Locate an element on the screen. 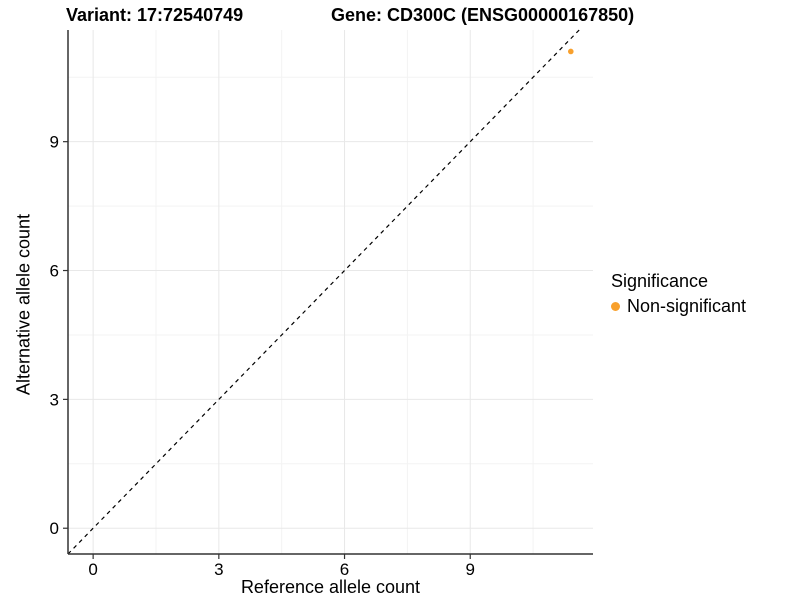 This screenshot has height=600, width=800. legend: Significance Non-significant is located at coordinates (678, 294).